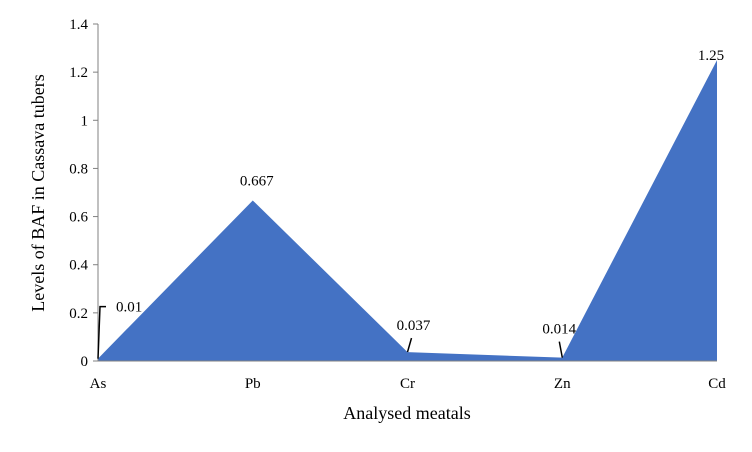  What do you see at coordinates (407, 384) in the screenshot?
I see `x-tick-label: Cr` at bounding box center [407, 384].